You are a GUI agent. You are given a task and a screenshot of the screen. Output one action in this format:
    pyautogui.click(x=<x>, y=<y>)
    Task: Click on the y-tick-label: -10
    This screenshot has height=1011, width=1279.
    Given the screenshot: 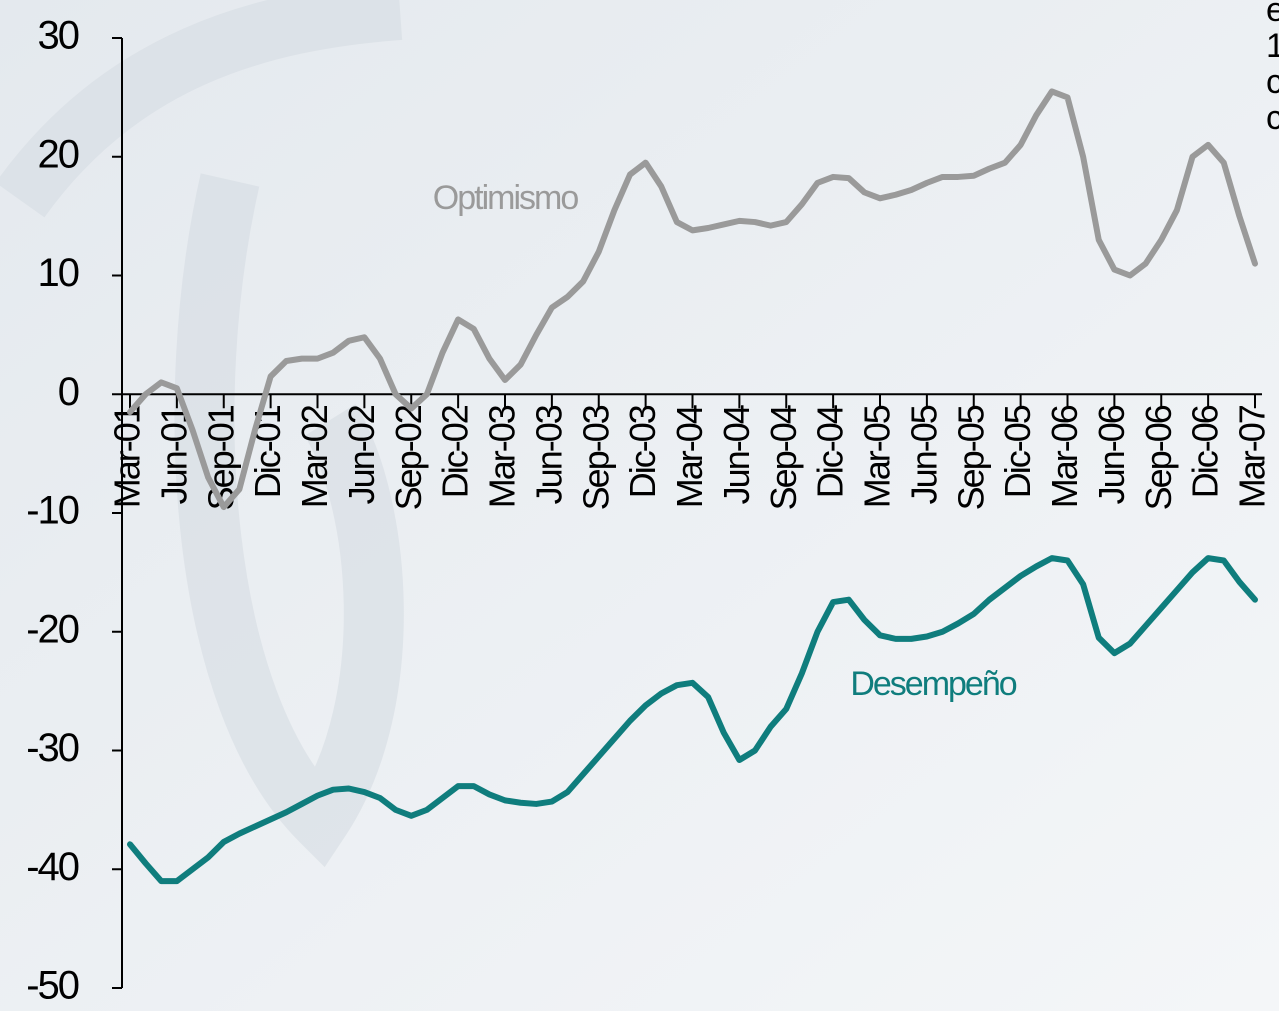 What is the action you would take?
    pyautogui.click(x=52, y=511)
    